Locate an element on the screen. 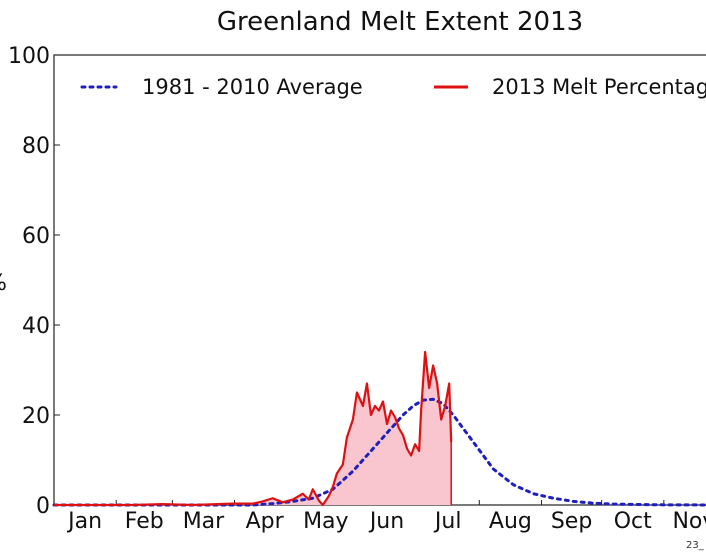  x-tick-label: Jul is located at coordinates (447, 521).